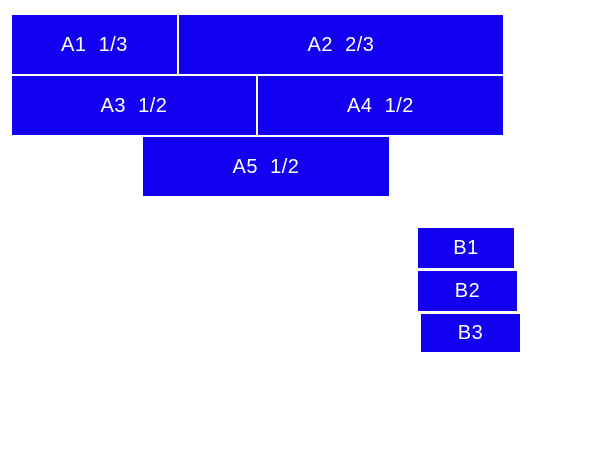  Describe the element at coordinates (466, 248) in the screenshot. I see `block-b1: B1` at that location.